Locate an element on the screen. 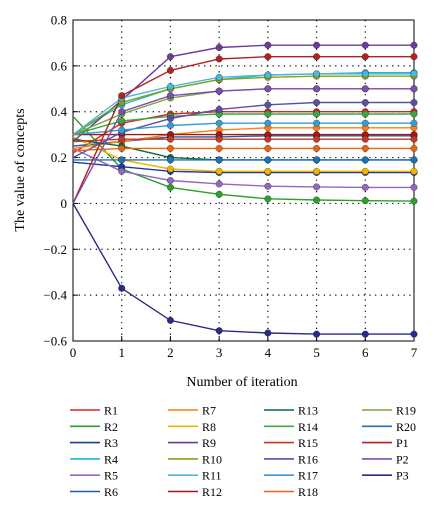 This screenshot has height=505, width=435. legend-label: R19 is located at coordinates (406, 411).